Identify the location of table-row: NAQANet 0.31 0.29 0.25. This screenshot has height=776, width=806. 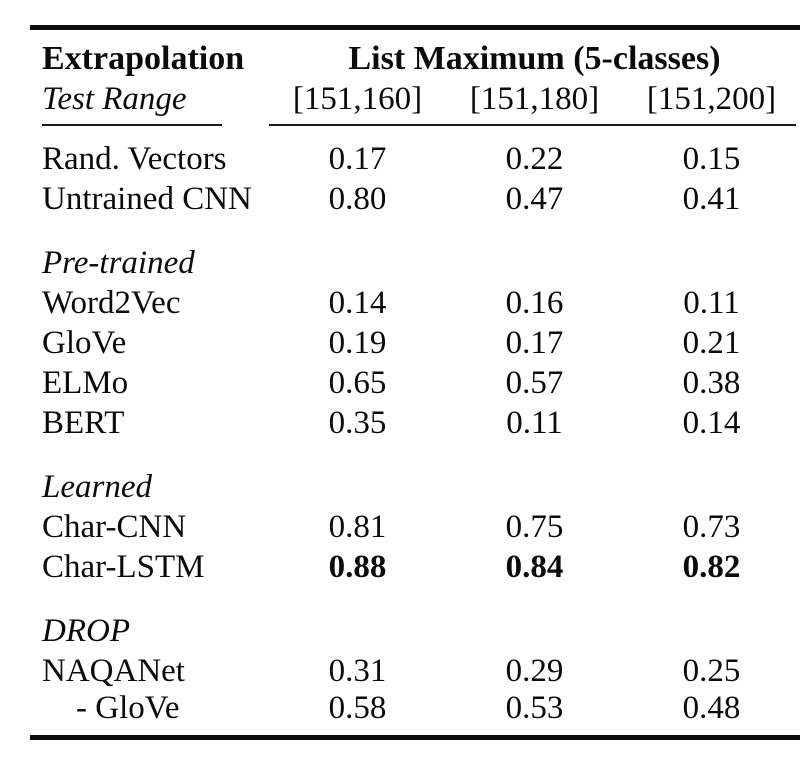
(415, 670).